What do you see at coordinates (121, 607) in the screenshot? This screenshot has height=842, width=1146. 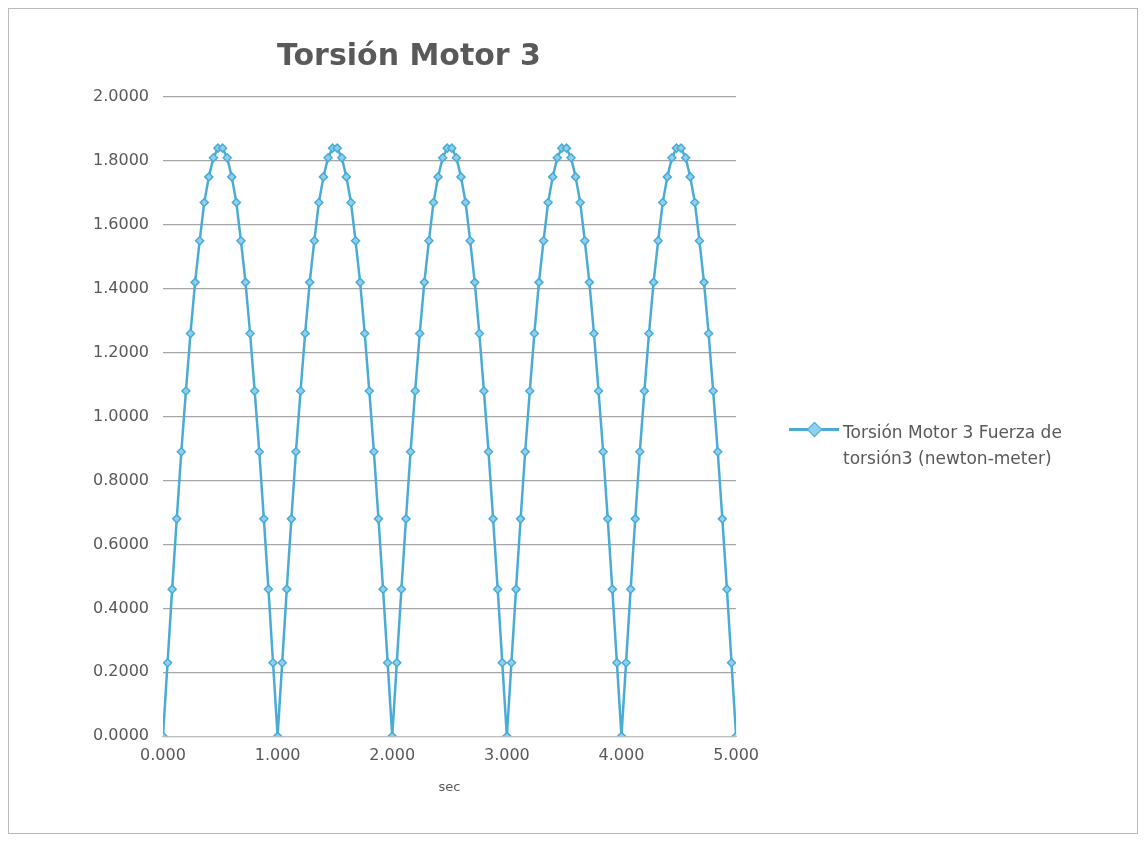 I see `y-tick-label: 0.4000` at bounding box center [121, 607].